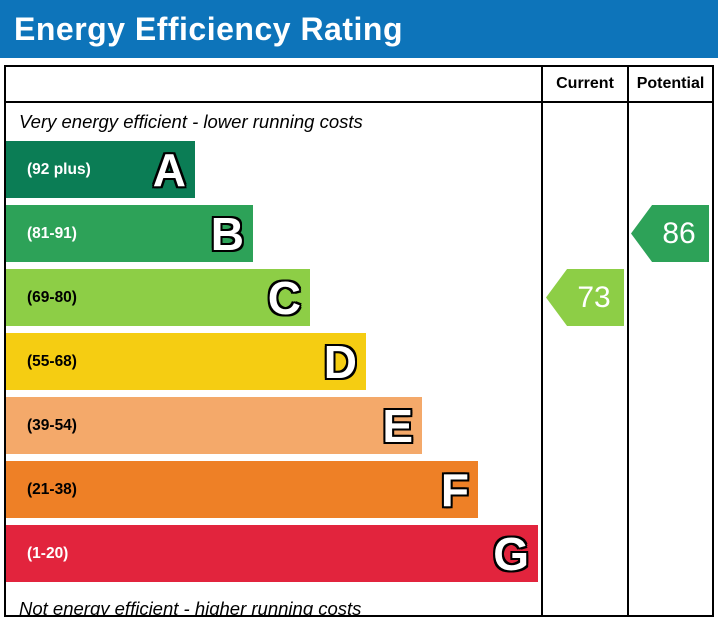 This screenshot has height=619, width=718. I want to click on band-range-label: (39-54), so click(52, 425).